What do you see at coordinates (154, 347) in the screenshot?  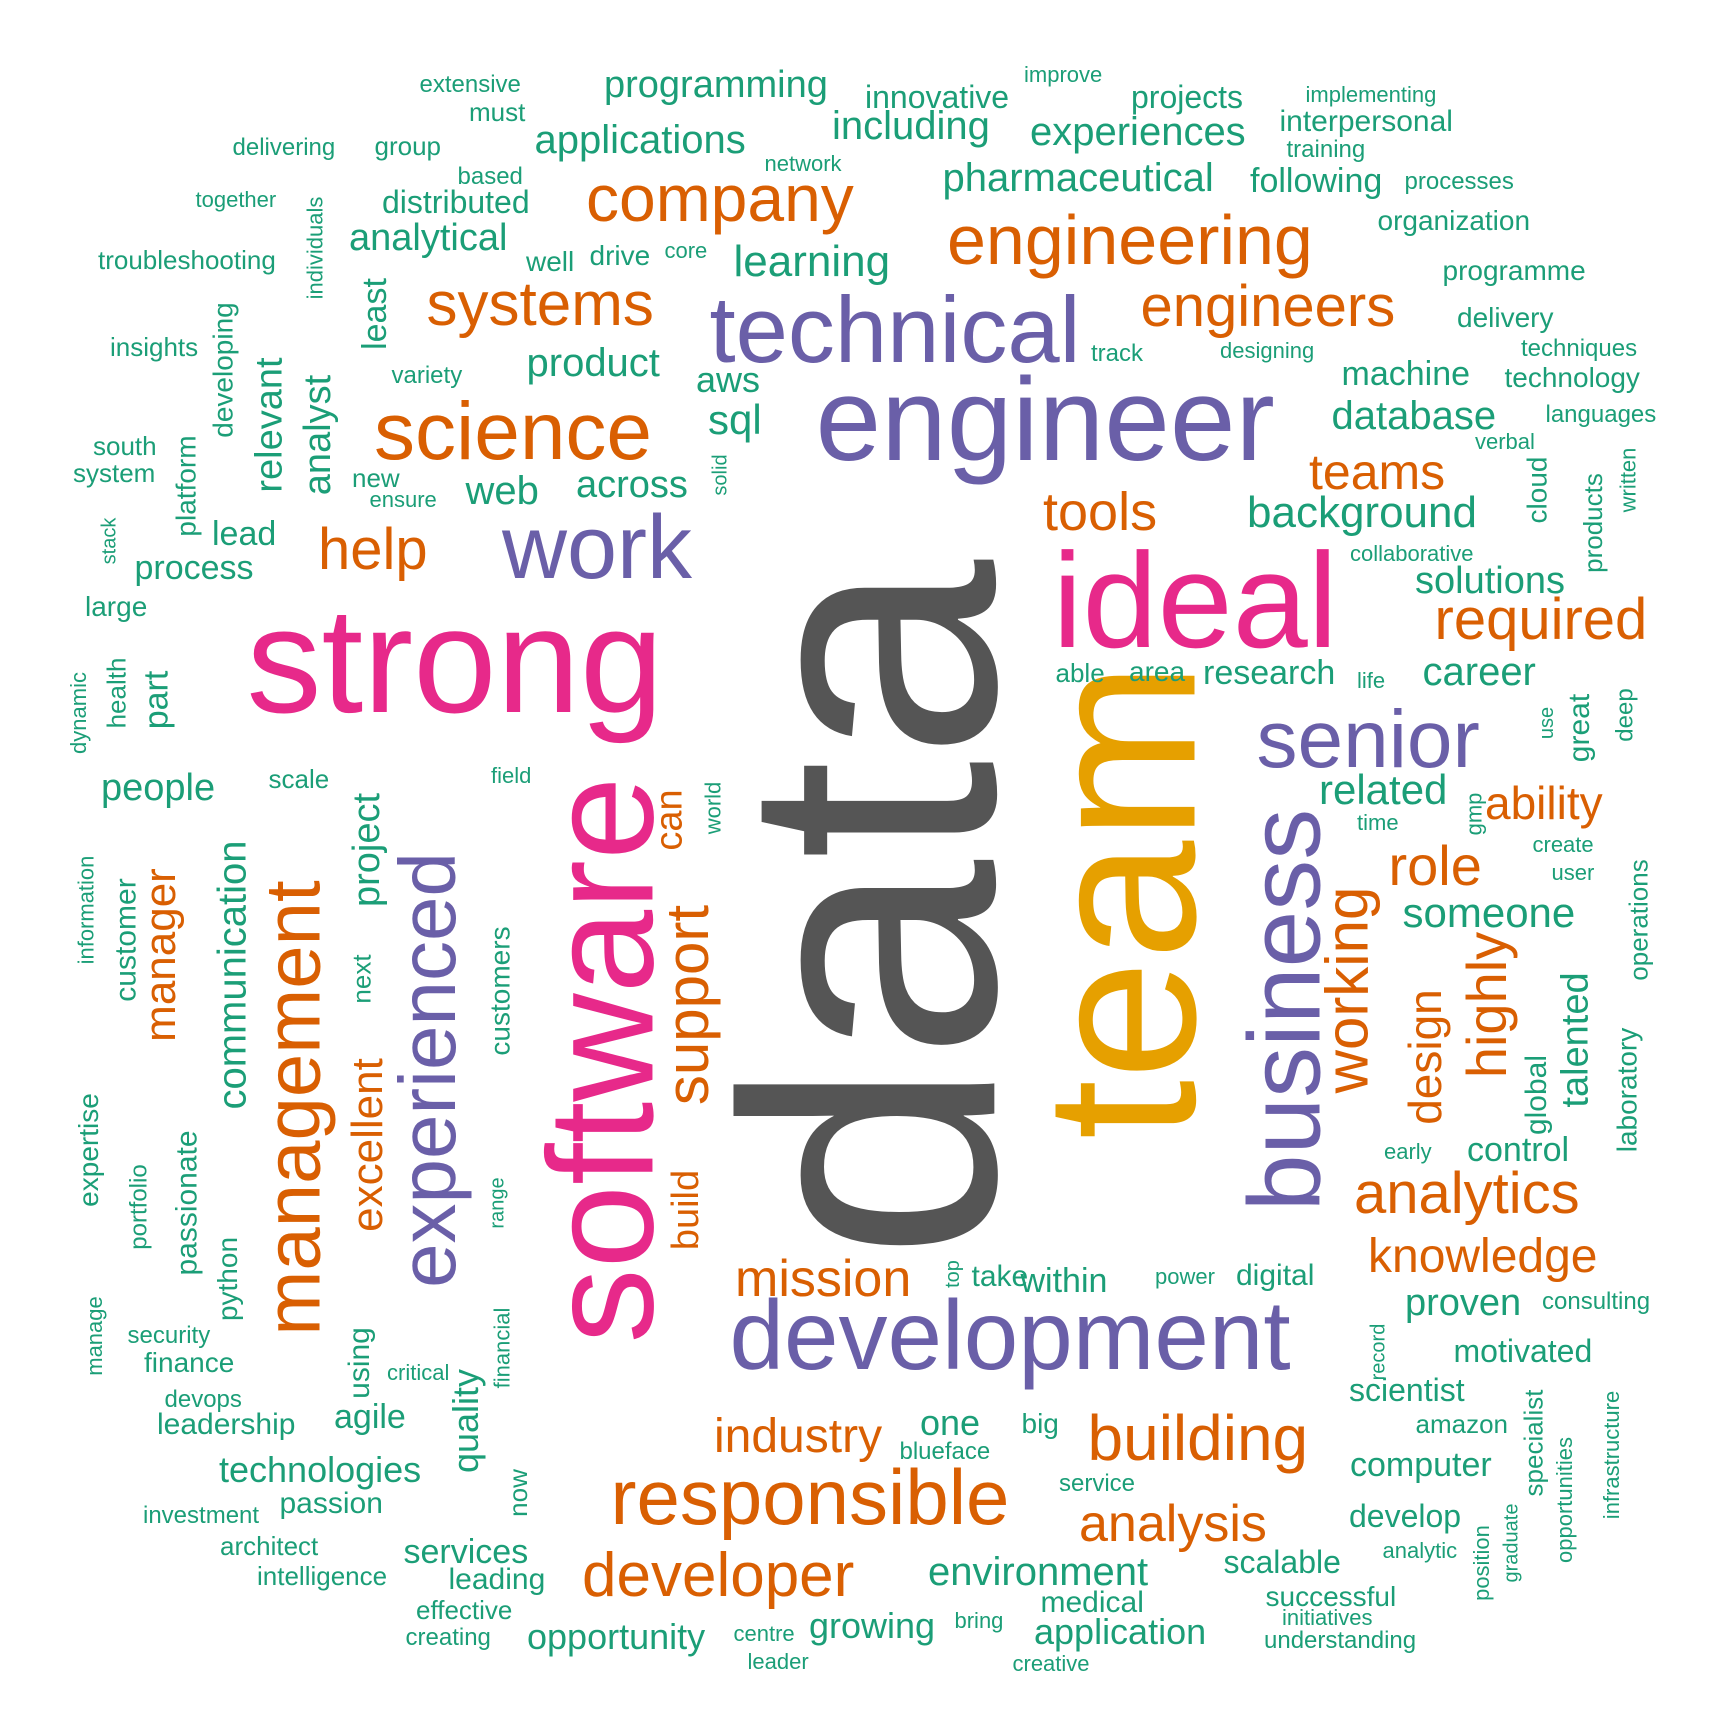 I see `word-insights: insights` at bounding box center [154, 347].